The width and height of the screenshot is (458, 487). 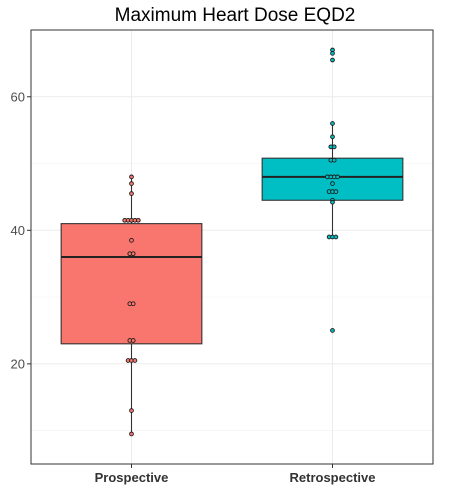 I want to click on box-retrospective, so click(x=332, y=180).